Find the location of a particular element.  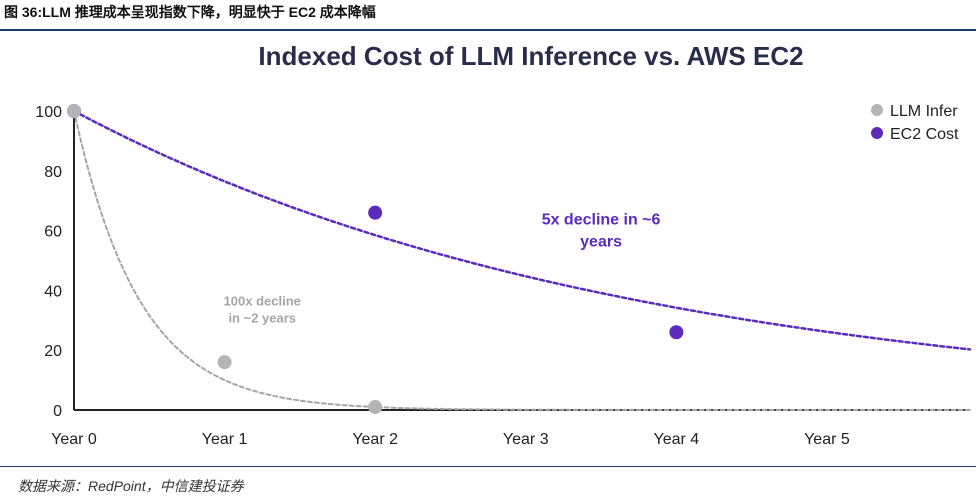

y-tick-label-100: 100 is located at coordinates (48, 112).